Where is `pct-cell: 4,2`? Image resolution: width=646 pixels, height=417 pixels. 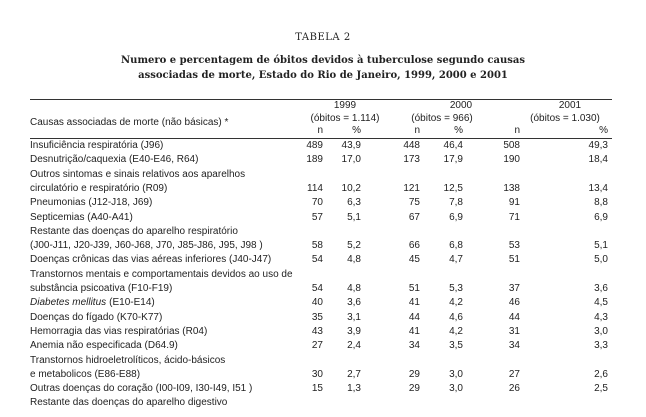 pct-cell: 4,2 is located at coordinates (456, 303).